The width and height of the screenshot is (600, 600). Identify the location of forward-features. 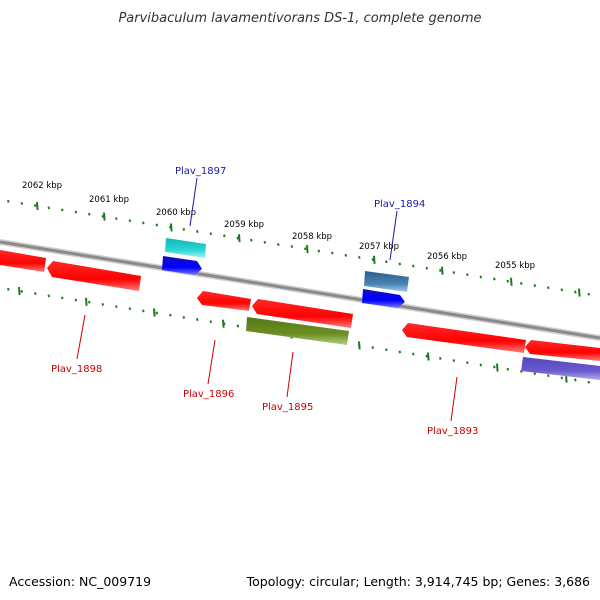
(285, 273).